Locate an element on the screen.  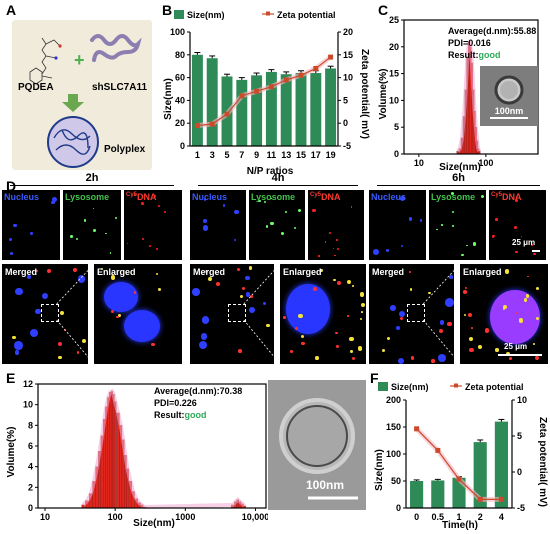
zoom-box is located at coordinates (416, 313).